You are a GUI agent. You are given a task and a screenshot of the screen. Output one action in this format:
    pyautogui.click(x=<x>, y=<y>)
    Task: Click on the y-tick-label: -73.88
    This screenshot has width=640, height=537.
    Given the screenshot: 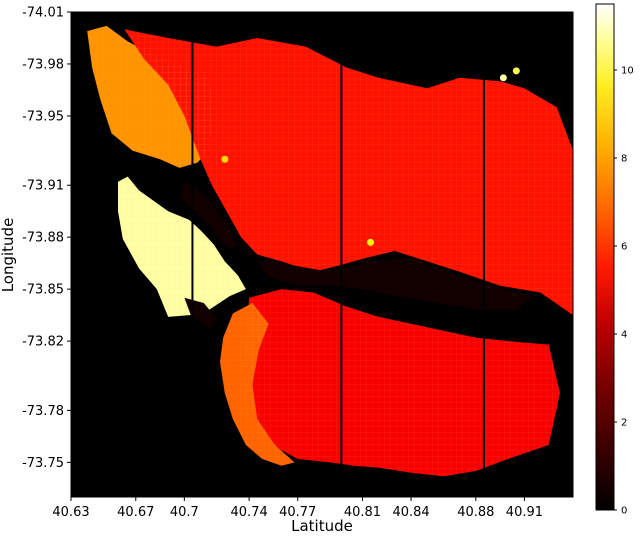 What is the action you would take?
    pyautogui.click(x=43, y=238)
    